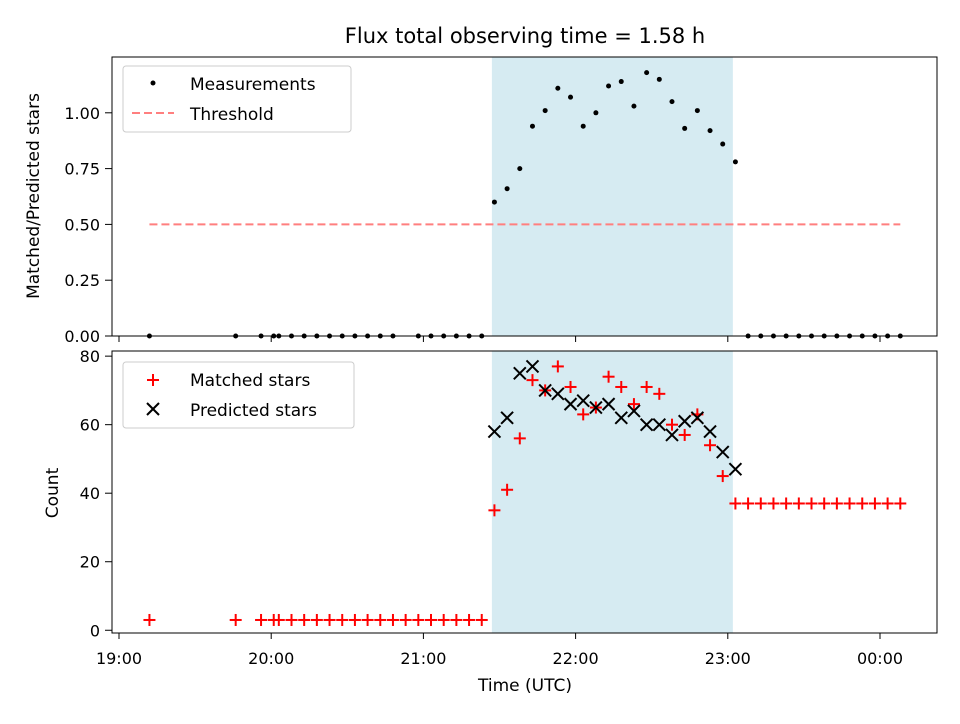 The width and height of the screenshot is (960, 724). What do you see at coordinates (90, 493) in the screenshot?
I see `bottom-y-tick-label: 40` at bounding box center [90, 493].